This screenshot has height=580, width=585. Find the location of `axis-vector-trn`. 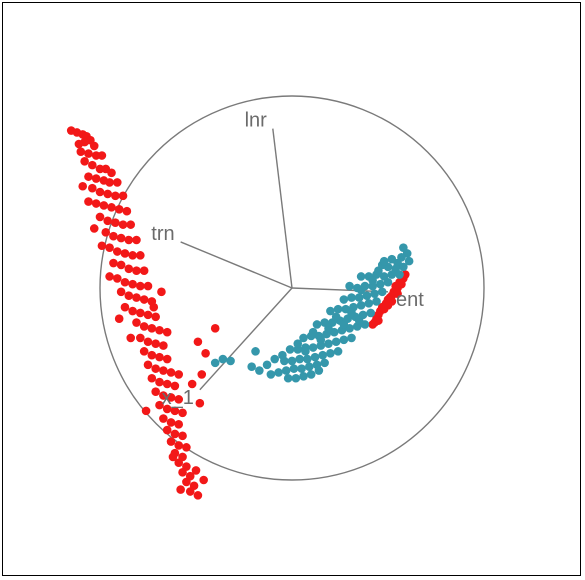

axis-vector-trn is located at coordinates (236, 265).